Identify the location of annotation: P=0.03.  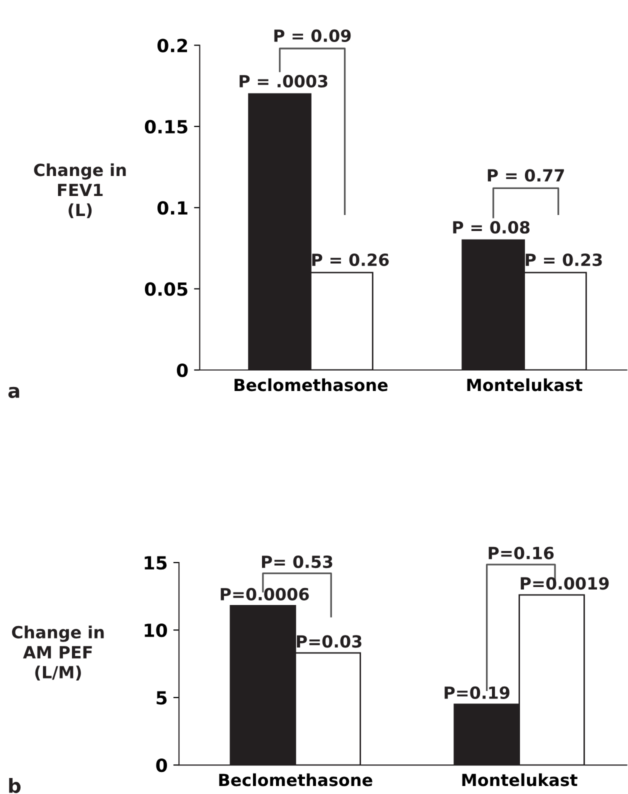
(329, 641).